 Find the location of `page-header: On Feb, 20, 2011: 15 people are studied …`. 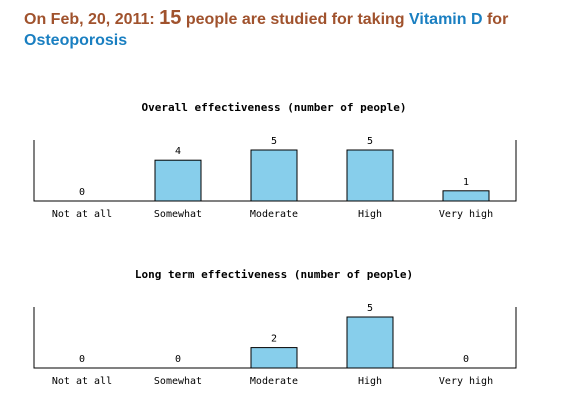

page-header: On Feb, 20, 2011: 15 people are studied … is located at coordinates (294, 29).